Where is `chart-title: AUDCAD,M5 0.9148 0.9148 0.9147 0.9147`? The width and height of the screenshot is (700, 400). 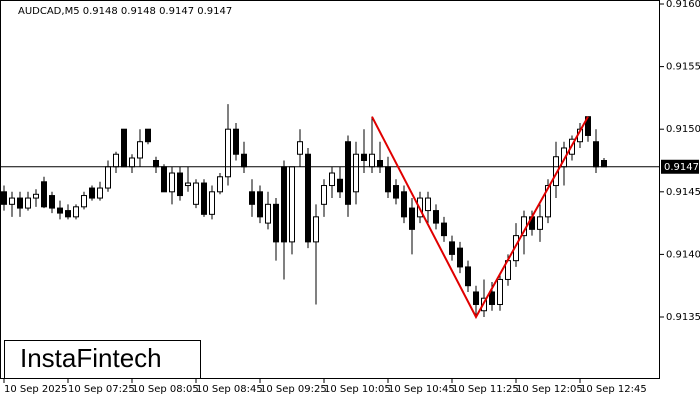
chart-title: AUDCAD,M5 0.9148 0.9148 0.9147 0.9147 is located at coordinates (125, 11).